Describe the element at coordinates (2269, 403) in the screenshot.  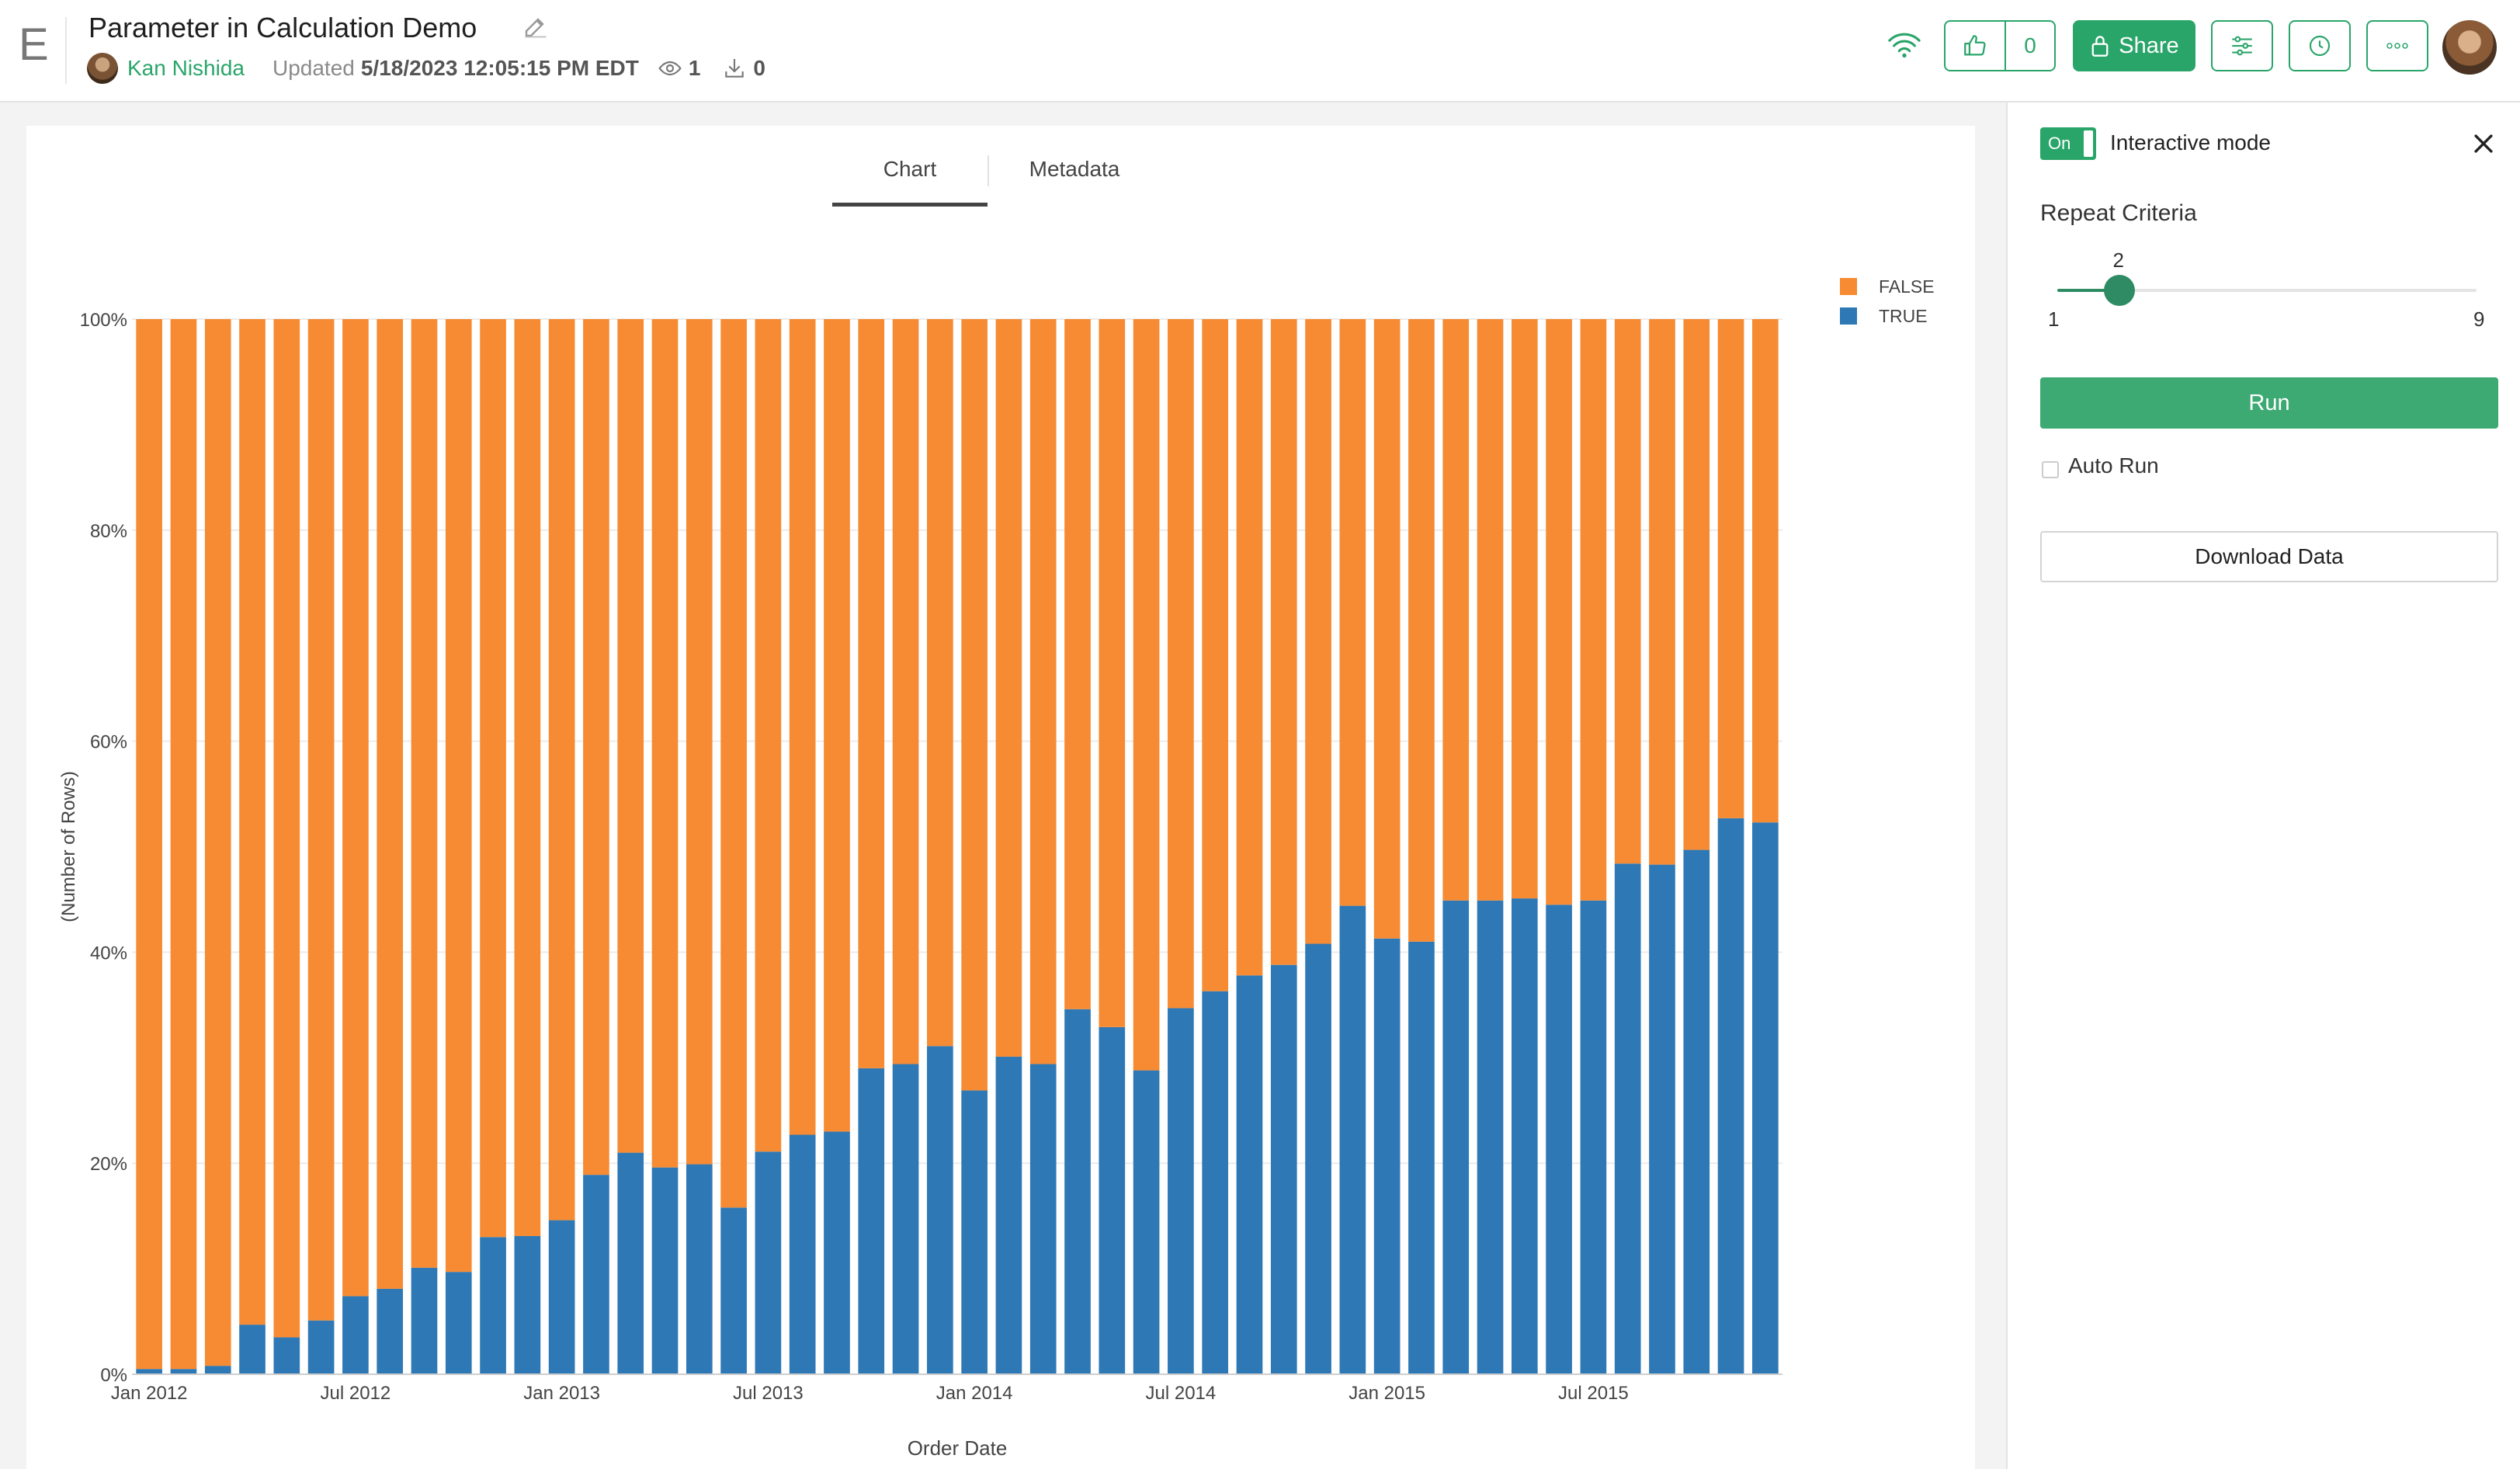
I see `run-button: Run` at that location.